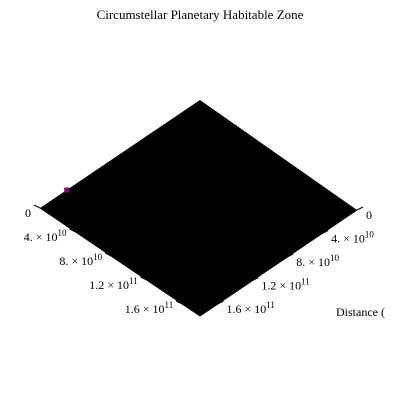 The image size is (400, 400). What do you see at coordinates (360, 312) in the screenshot?
I see `axis-label-distance: Distance (` at bounding box center [360, 312].